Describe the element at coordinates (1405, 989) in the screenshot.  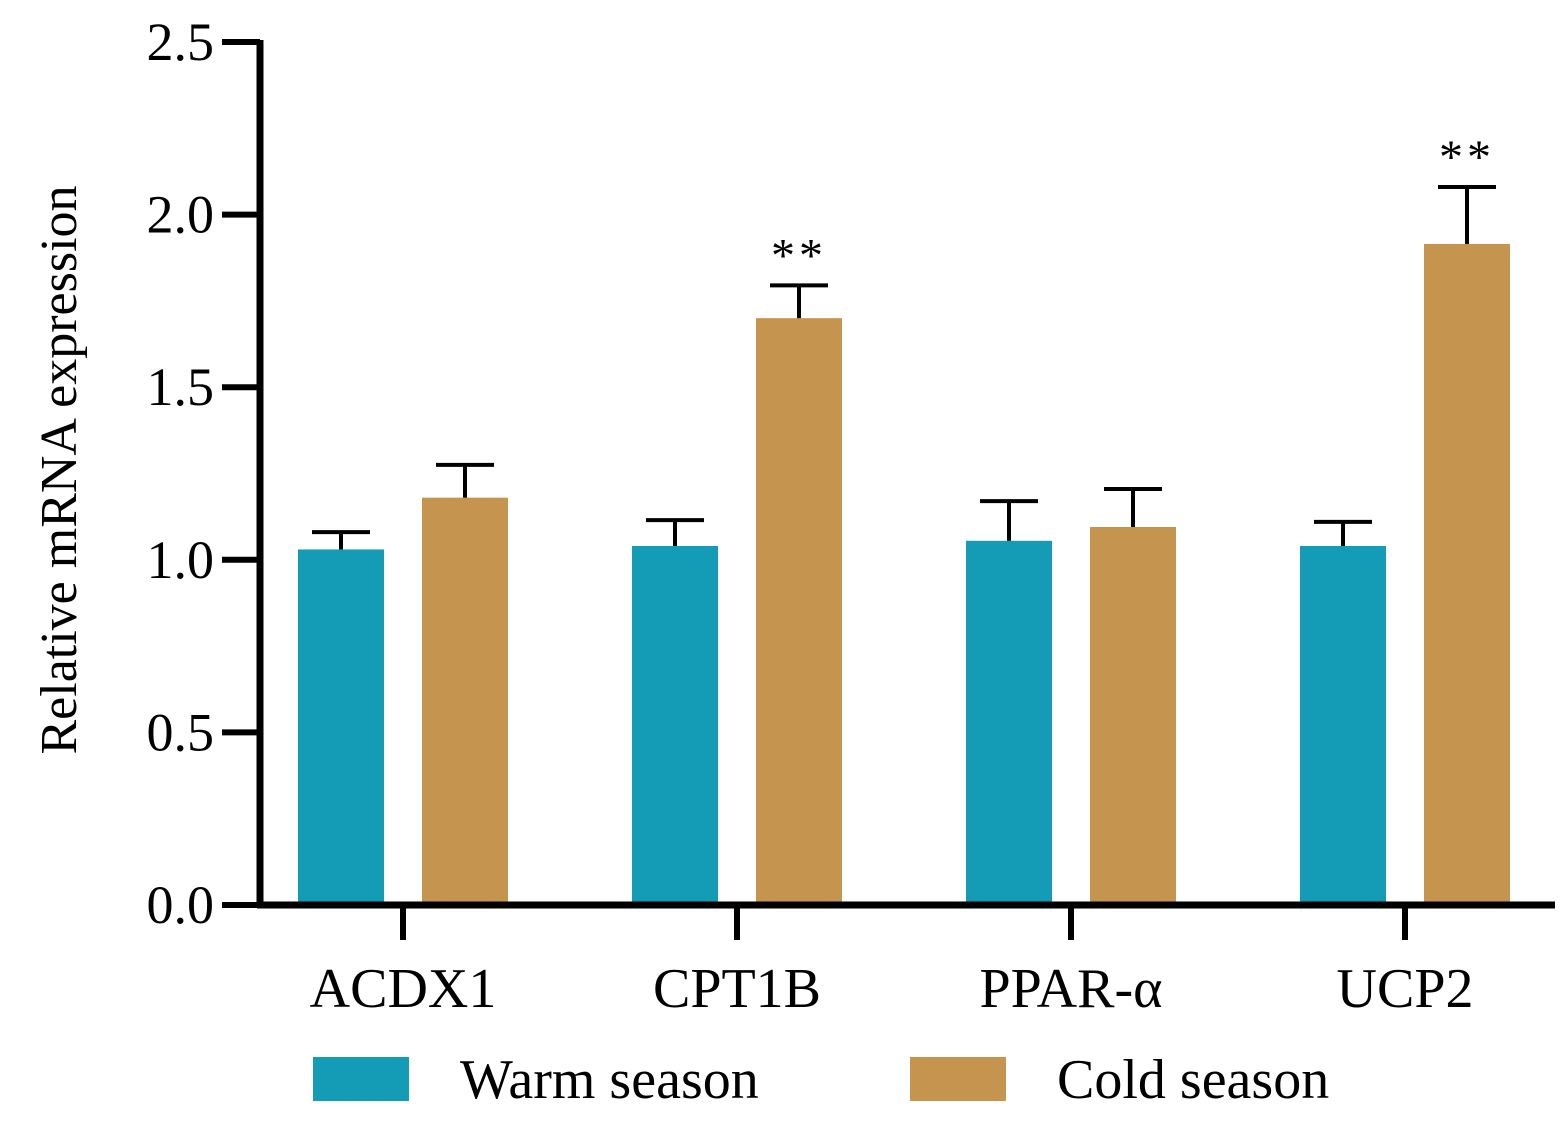
I see `x-tick-label: UCP2` at that location.